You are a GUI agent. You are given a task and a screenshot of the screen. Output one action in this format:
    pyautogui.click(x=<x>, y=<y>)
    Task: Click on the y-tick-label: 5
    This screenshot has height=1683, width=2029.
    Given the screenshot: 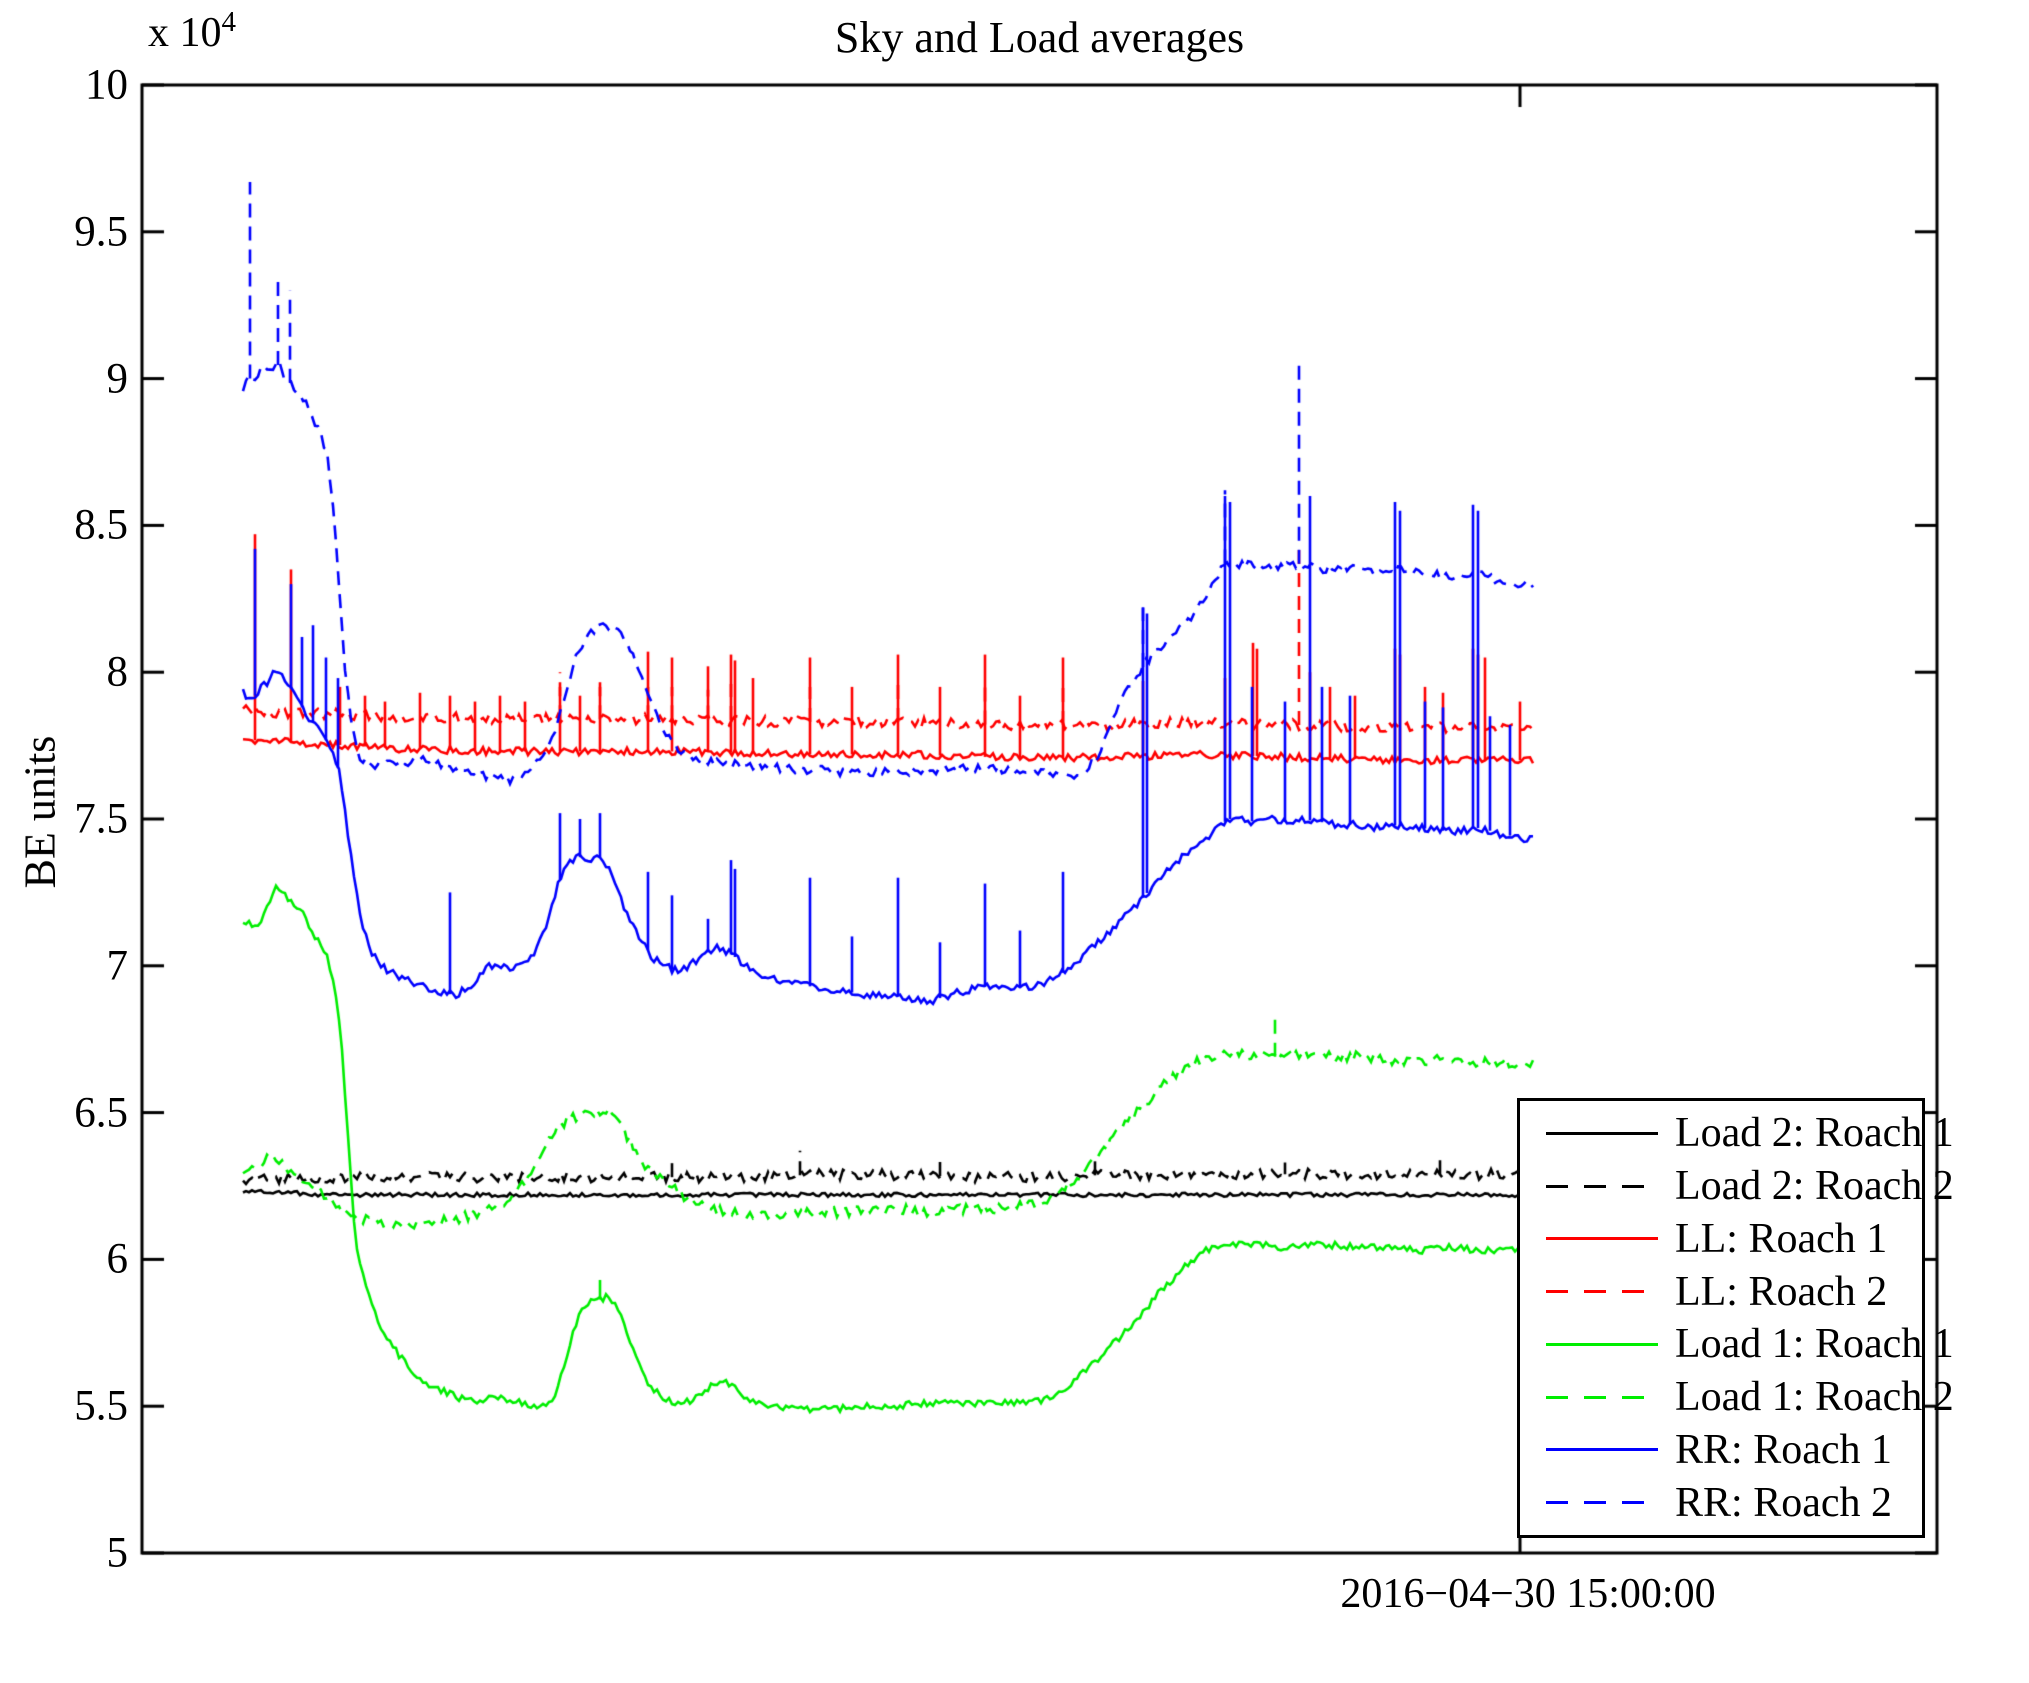 What is the action you would take?
    pyautogui.click(x=117, y=1553)
    